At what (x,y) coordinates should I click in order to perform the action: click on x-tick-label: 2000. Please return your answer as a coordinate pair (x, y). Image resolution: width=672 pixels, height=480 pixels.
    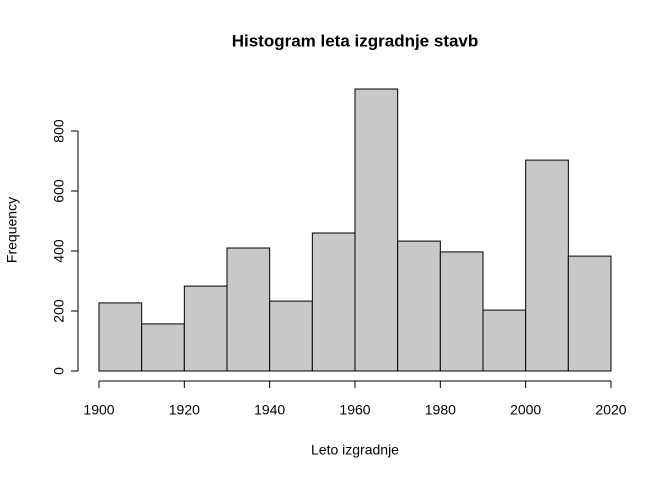
    Looking at the image, I should click on (525, 410).